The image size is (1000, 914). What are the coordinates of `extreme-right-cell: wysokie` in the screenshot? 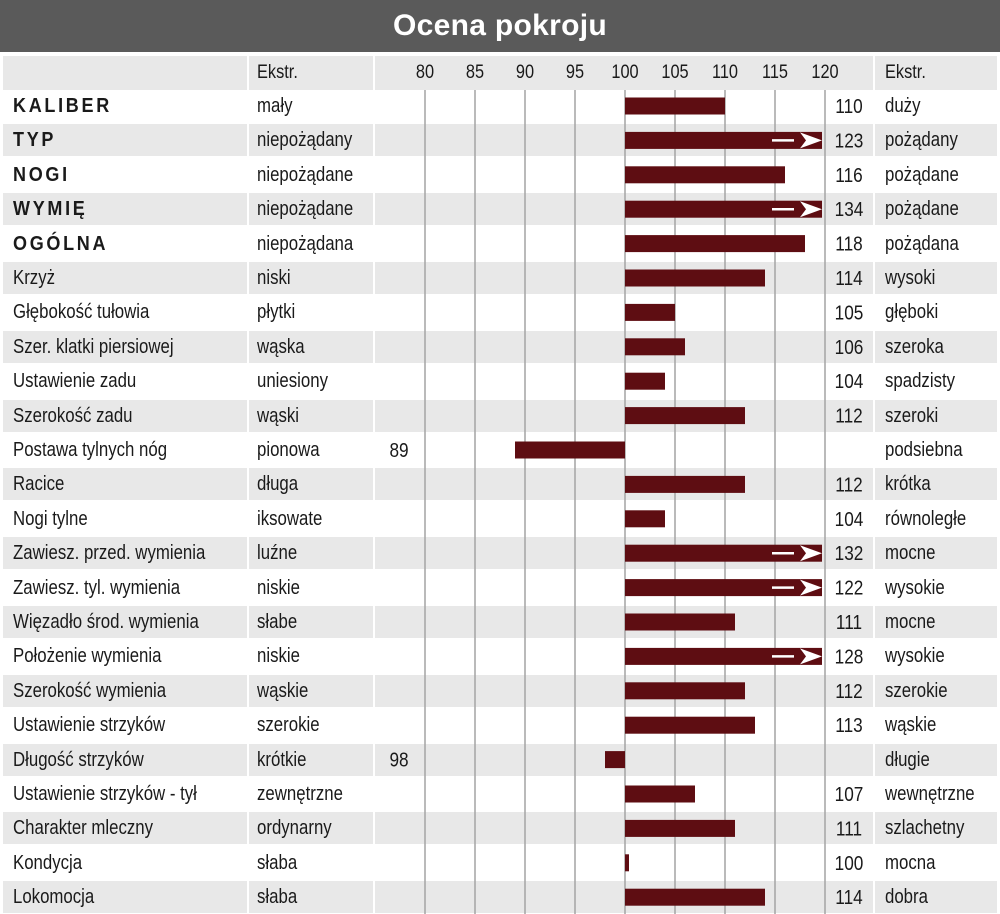 It's located at (936, 656).